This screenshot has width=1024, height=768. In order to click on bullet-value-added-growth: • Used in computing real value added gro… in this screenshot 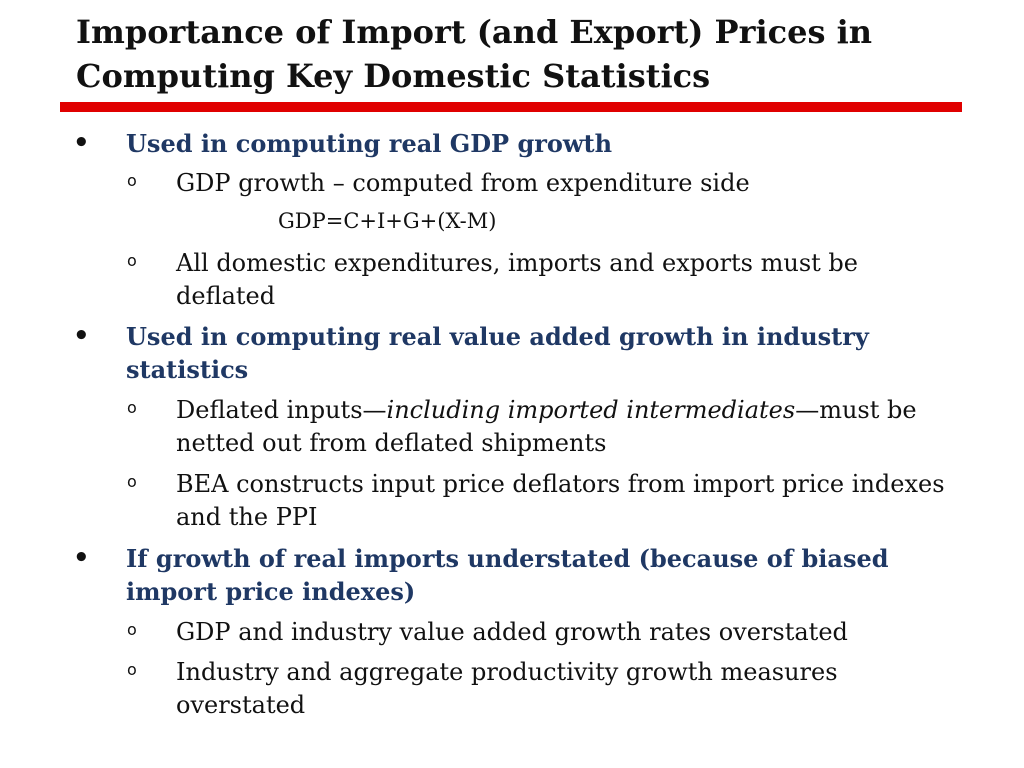, I will do `click(514, 353)`.